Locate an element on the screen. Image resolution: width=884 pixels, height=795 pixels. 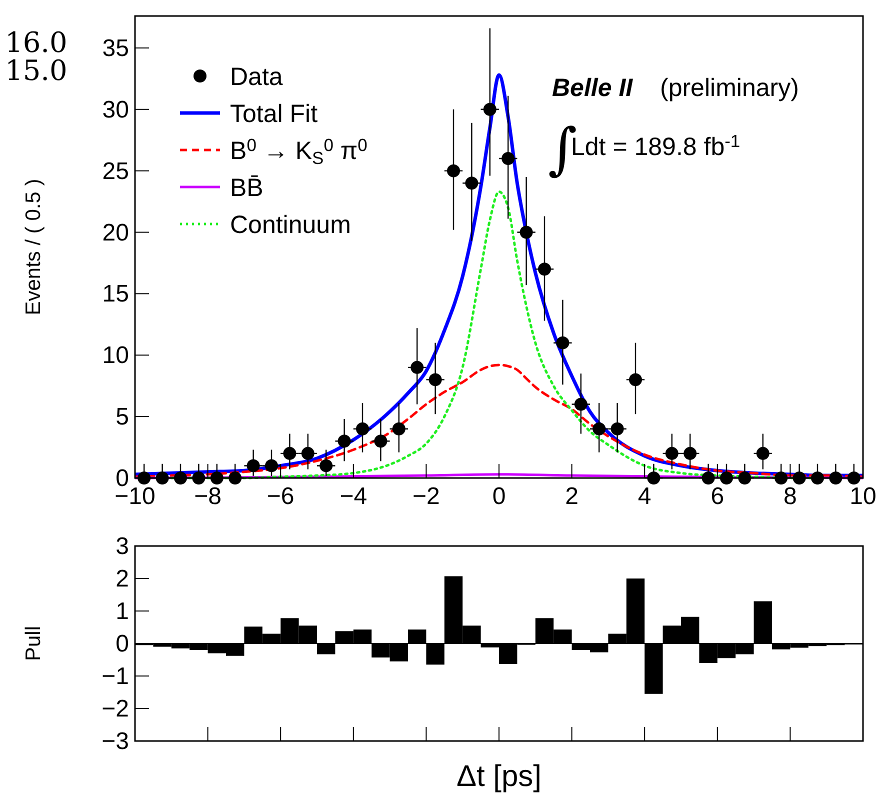
x-axis-title: Δt [ps] is located at coordinates (499, 776).